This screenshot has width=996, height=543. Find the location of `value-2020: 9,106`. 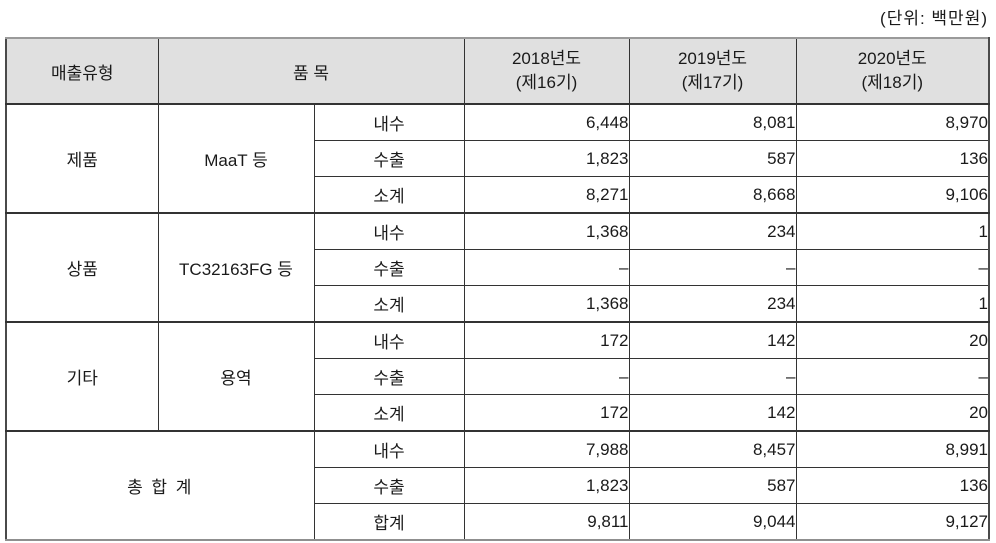

value-2020: 9,106 is located at coordinates (892, 195).